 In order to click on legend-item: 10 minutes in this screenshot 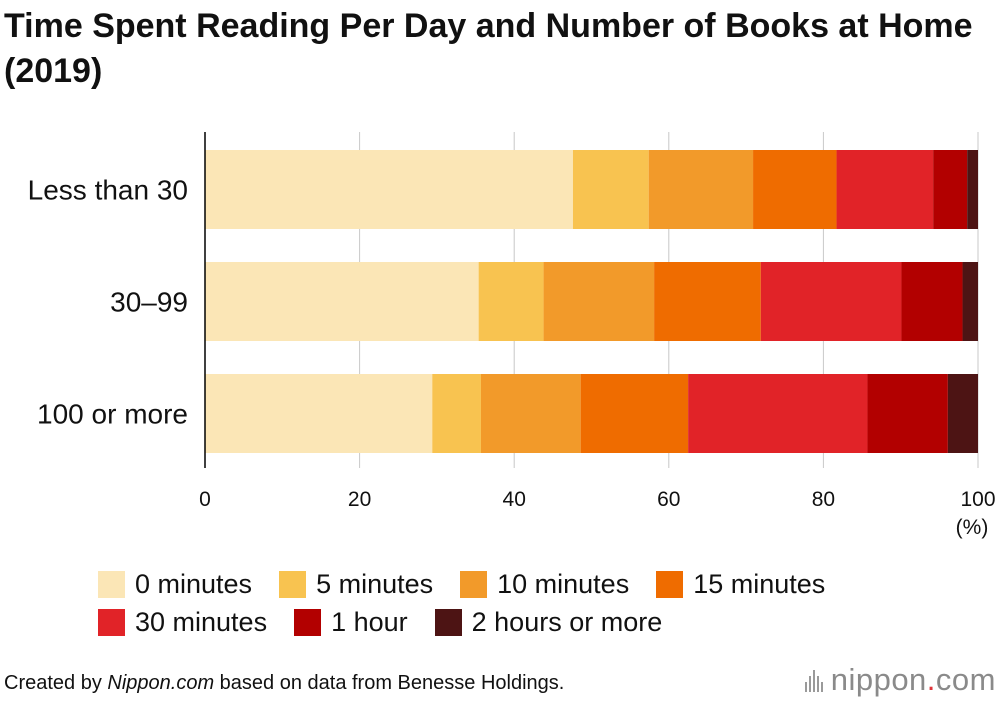, I will do `click(544, 584)`.